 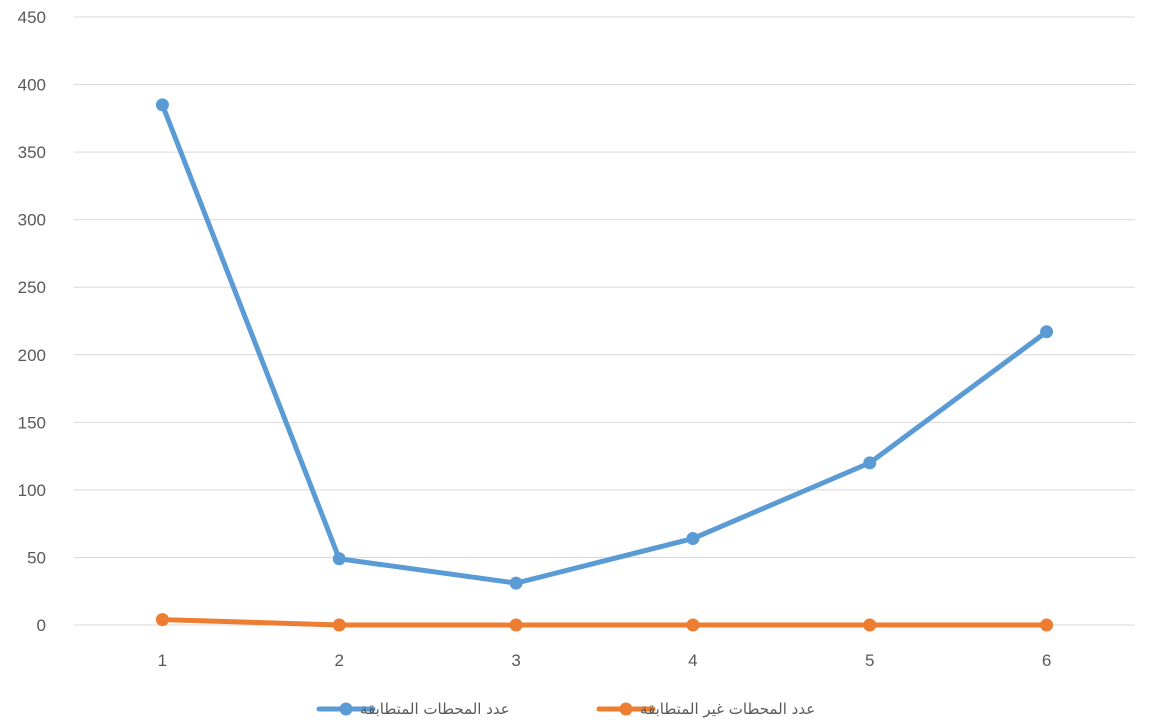 What do you see at coordinates (339, 660) in the screenshot?
I see `x-tick-label: 2` at bounding box center [339, 660].